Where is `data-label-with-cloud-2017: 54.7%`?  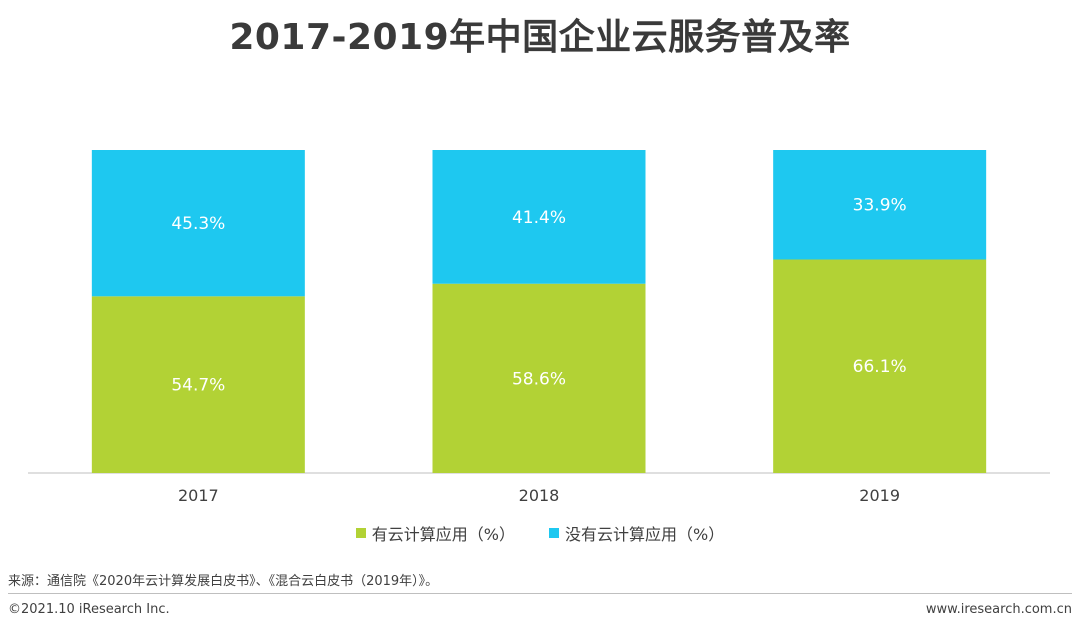
data-label-with-cloud-2017: 54.7% is located at coordinates (198, 386).